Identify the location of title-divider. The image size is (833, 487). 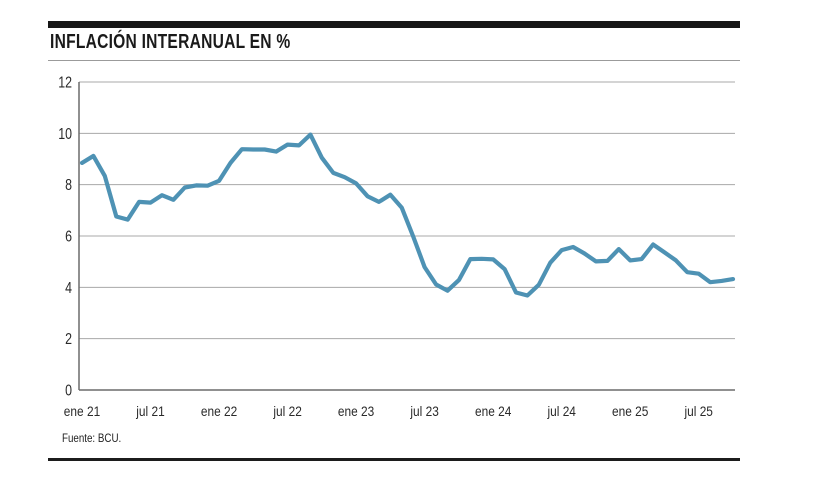
(394, 60).